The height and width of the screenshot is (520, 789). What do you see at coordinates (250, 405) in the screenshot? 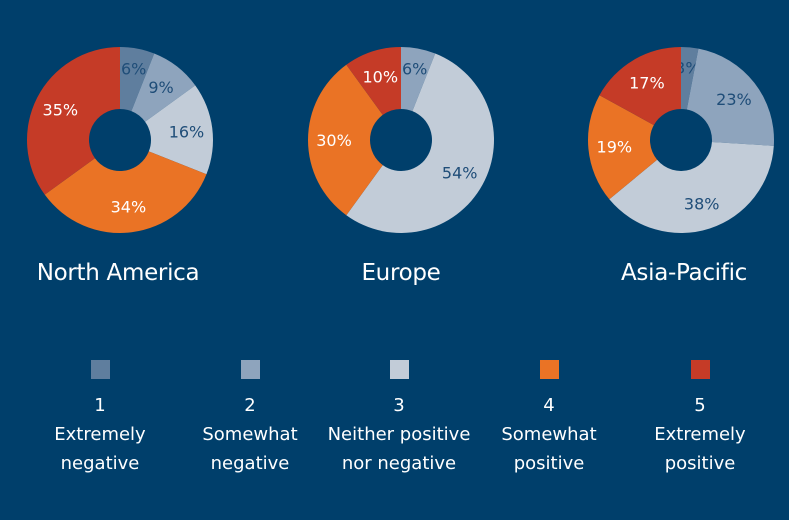
I see `legend-num-2: 2` at bounding box center [250, 405].